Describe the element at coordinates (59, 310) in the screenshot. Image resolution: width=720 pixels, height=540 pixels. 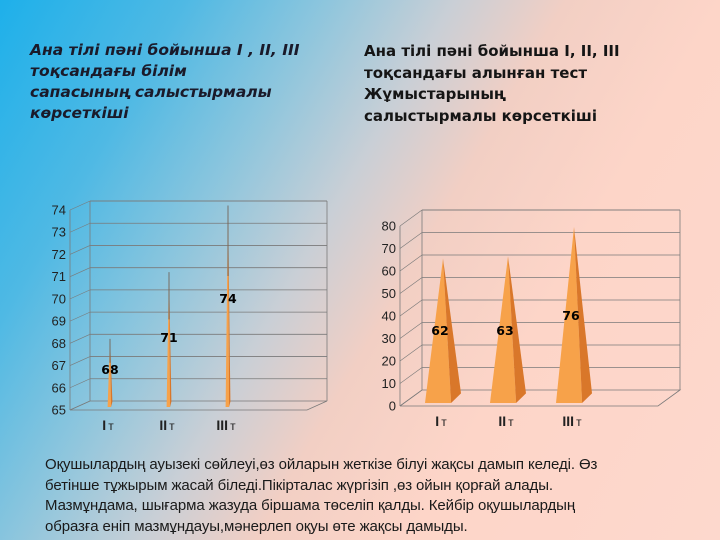
I see `left-chart-y-axis: 65 66 67 68 69 70 71 72 73 74` at that location.